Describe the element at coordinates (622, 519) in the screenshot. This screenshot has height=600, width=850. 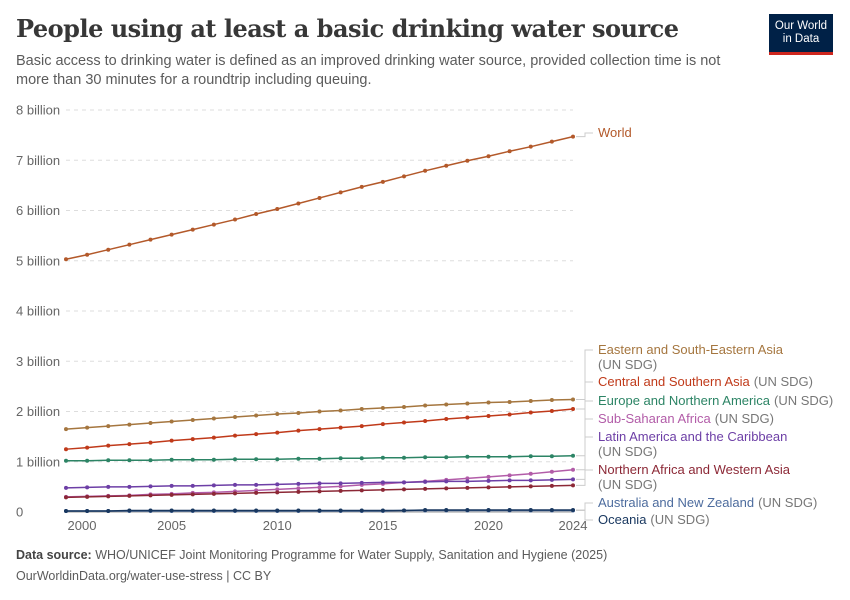
I see `series-name: Oceania` at that location.